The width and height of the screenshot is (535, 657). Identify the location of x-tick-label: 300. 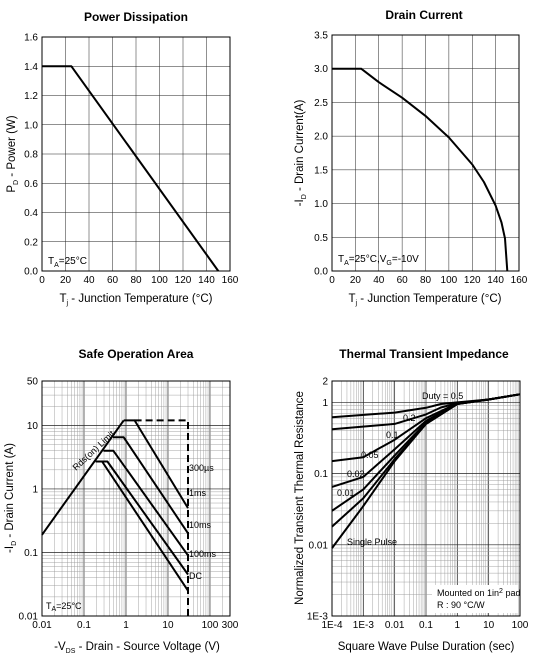
(230, 625).